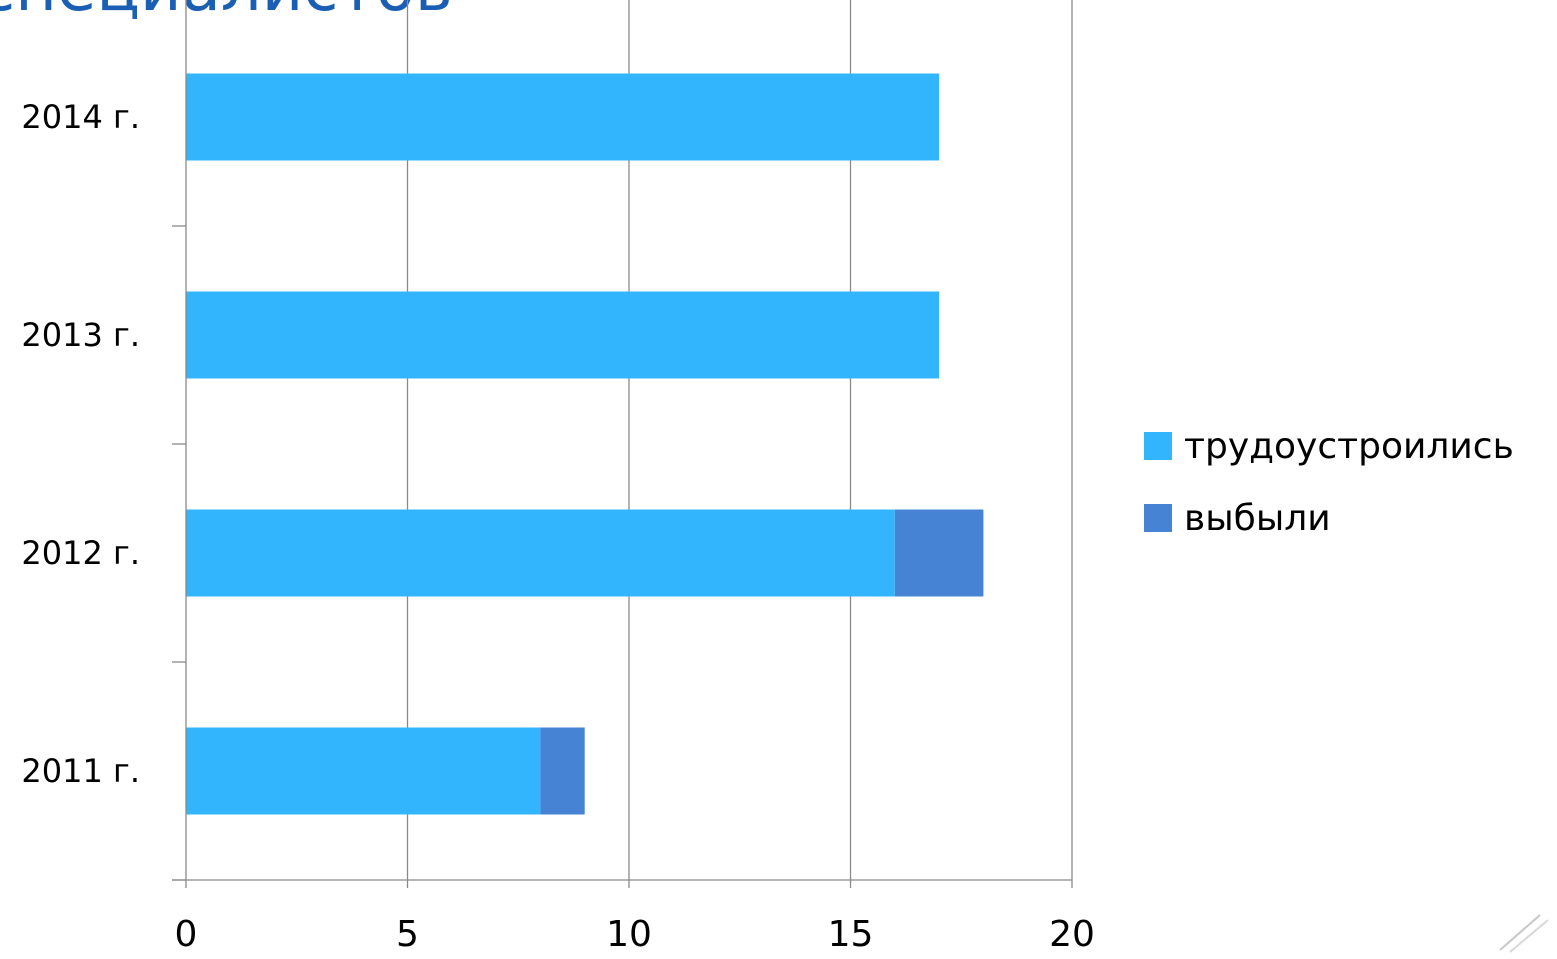 Image resolution: width=1557 pixels, height=959 pixels. I want to click on x-tick-label: 20, so click(1072, 934).